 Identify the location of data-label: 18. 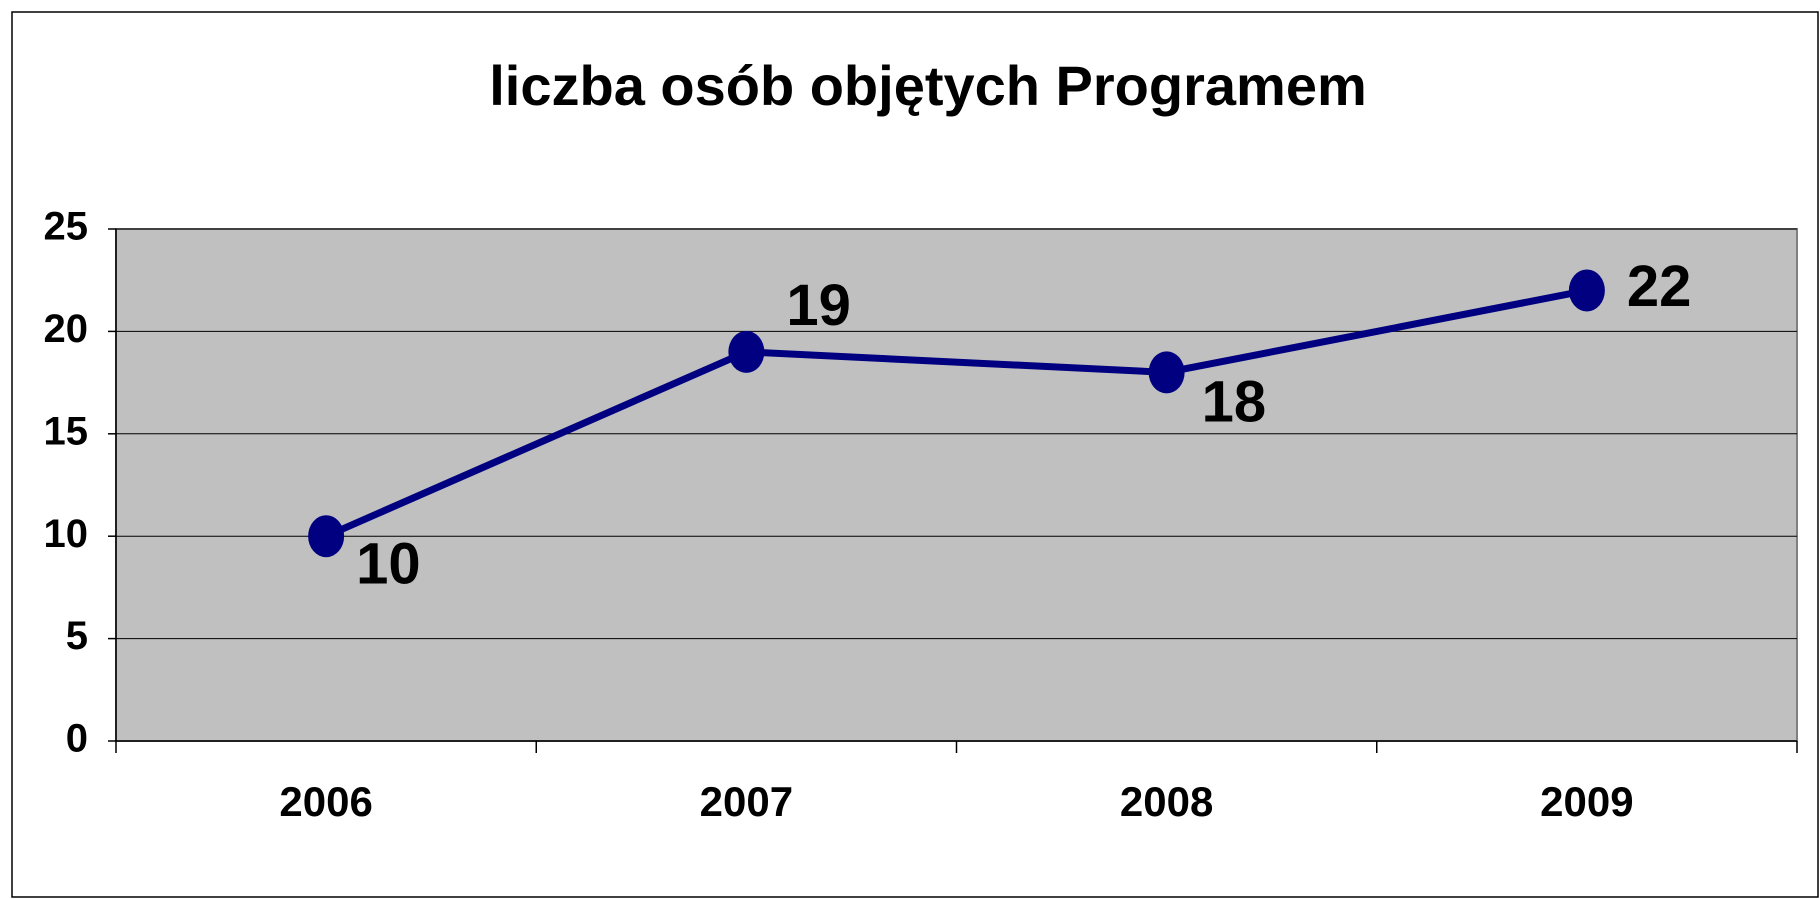
(1234, 402).